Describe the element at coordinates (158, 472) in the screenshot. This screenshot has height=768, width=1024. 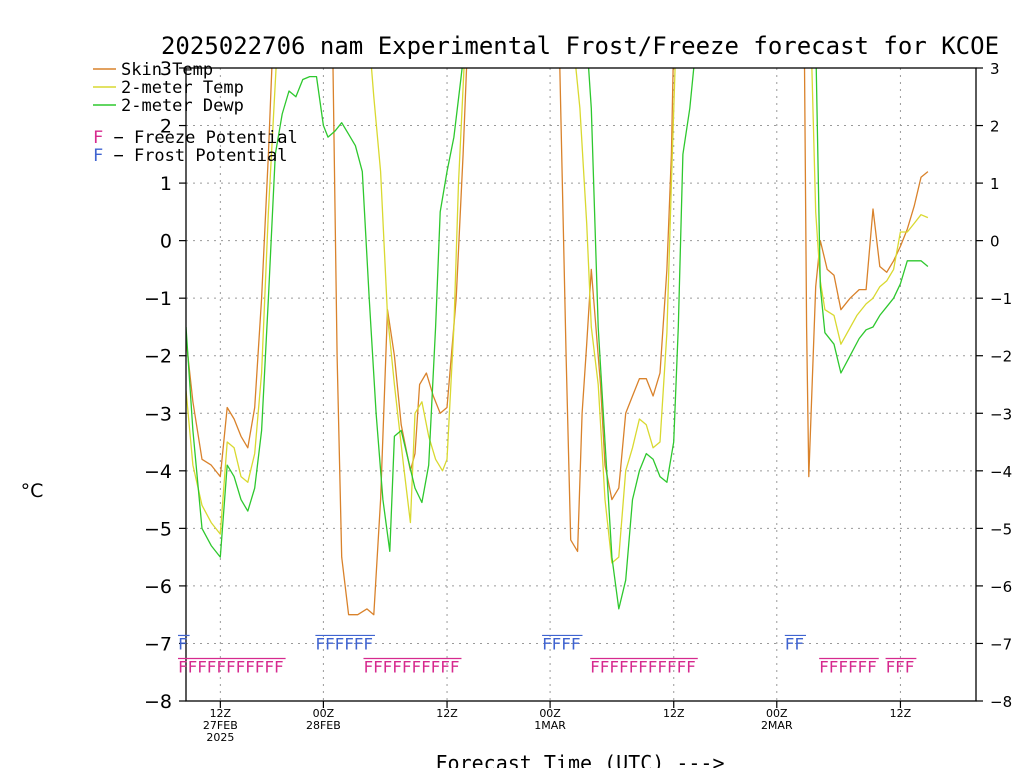
I see `y-tick-label: −4` at that location.